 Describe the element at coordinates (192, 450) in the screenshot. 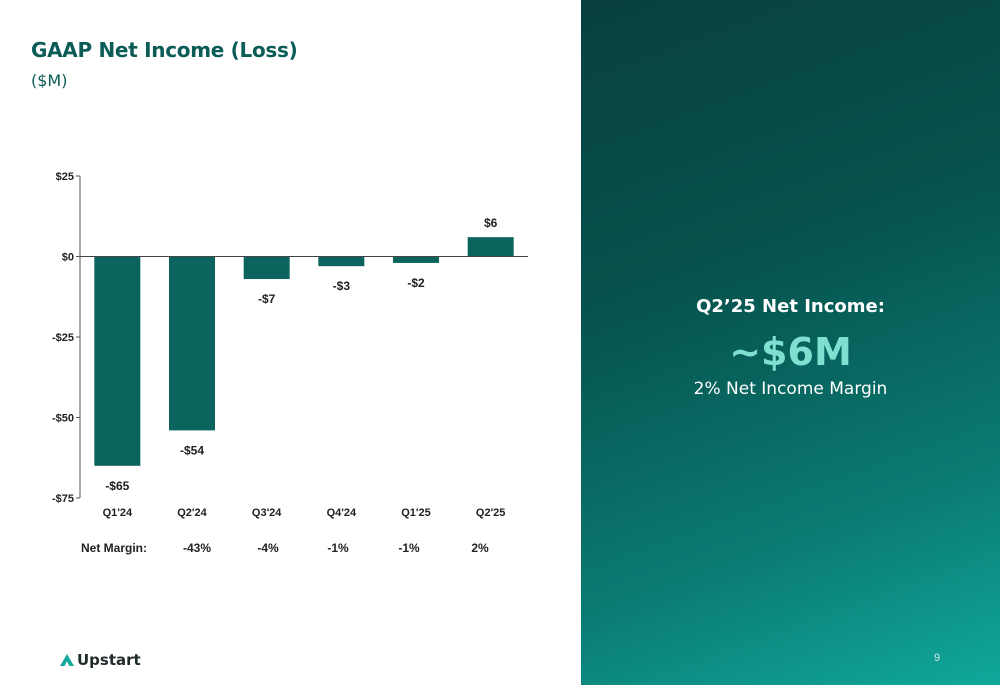

I see `data-label: -$54` at that location.